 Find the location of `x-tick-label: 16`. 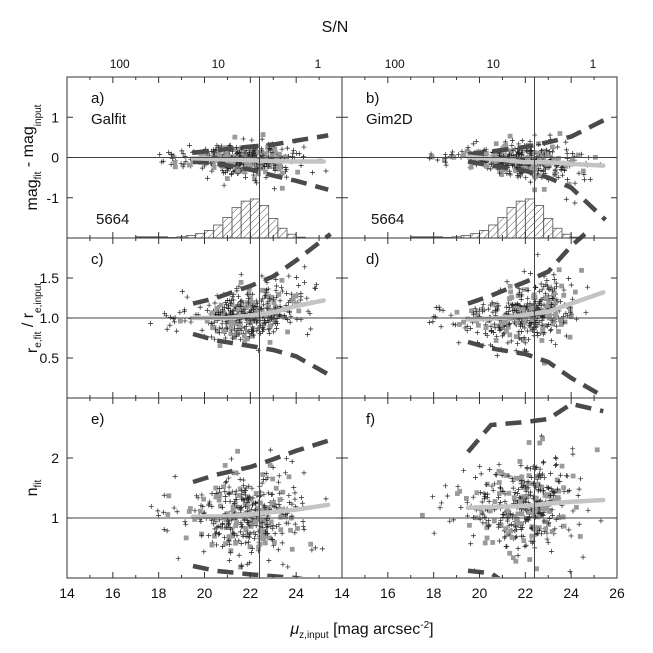

x-tick-label: 16 is located at coordinates (113, 593).